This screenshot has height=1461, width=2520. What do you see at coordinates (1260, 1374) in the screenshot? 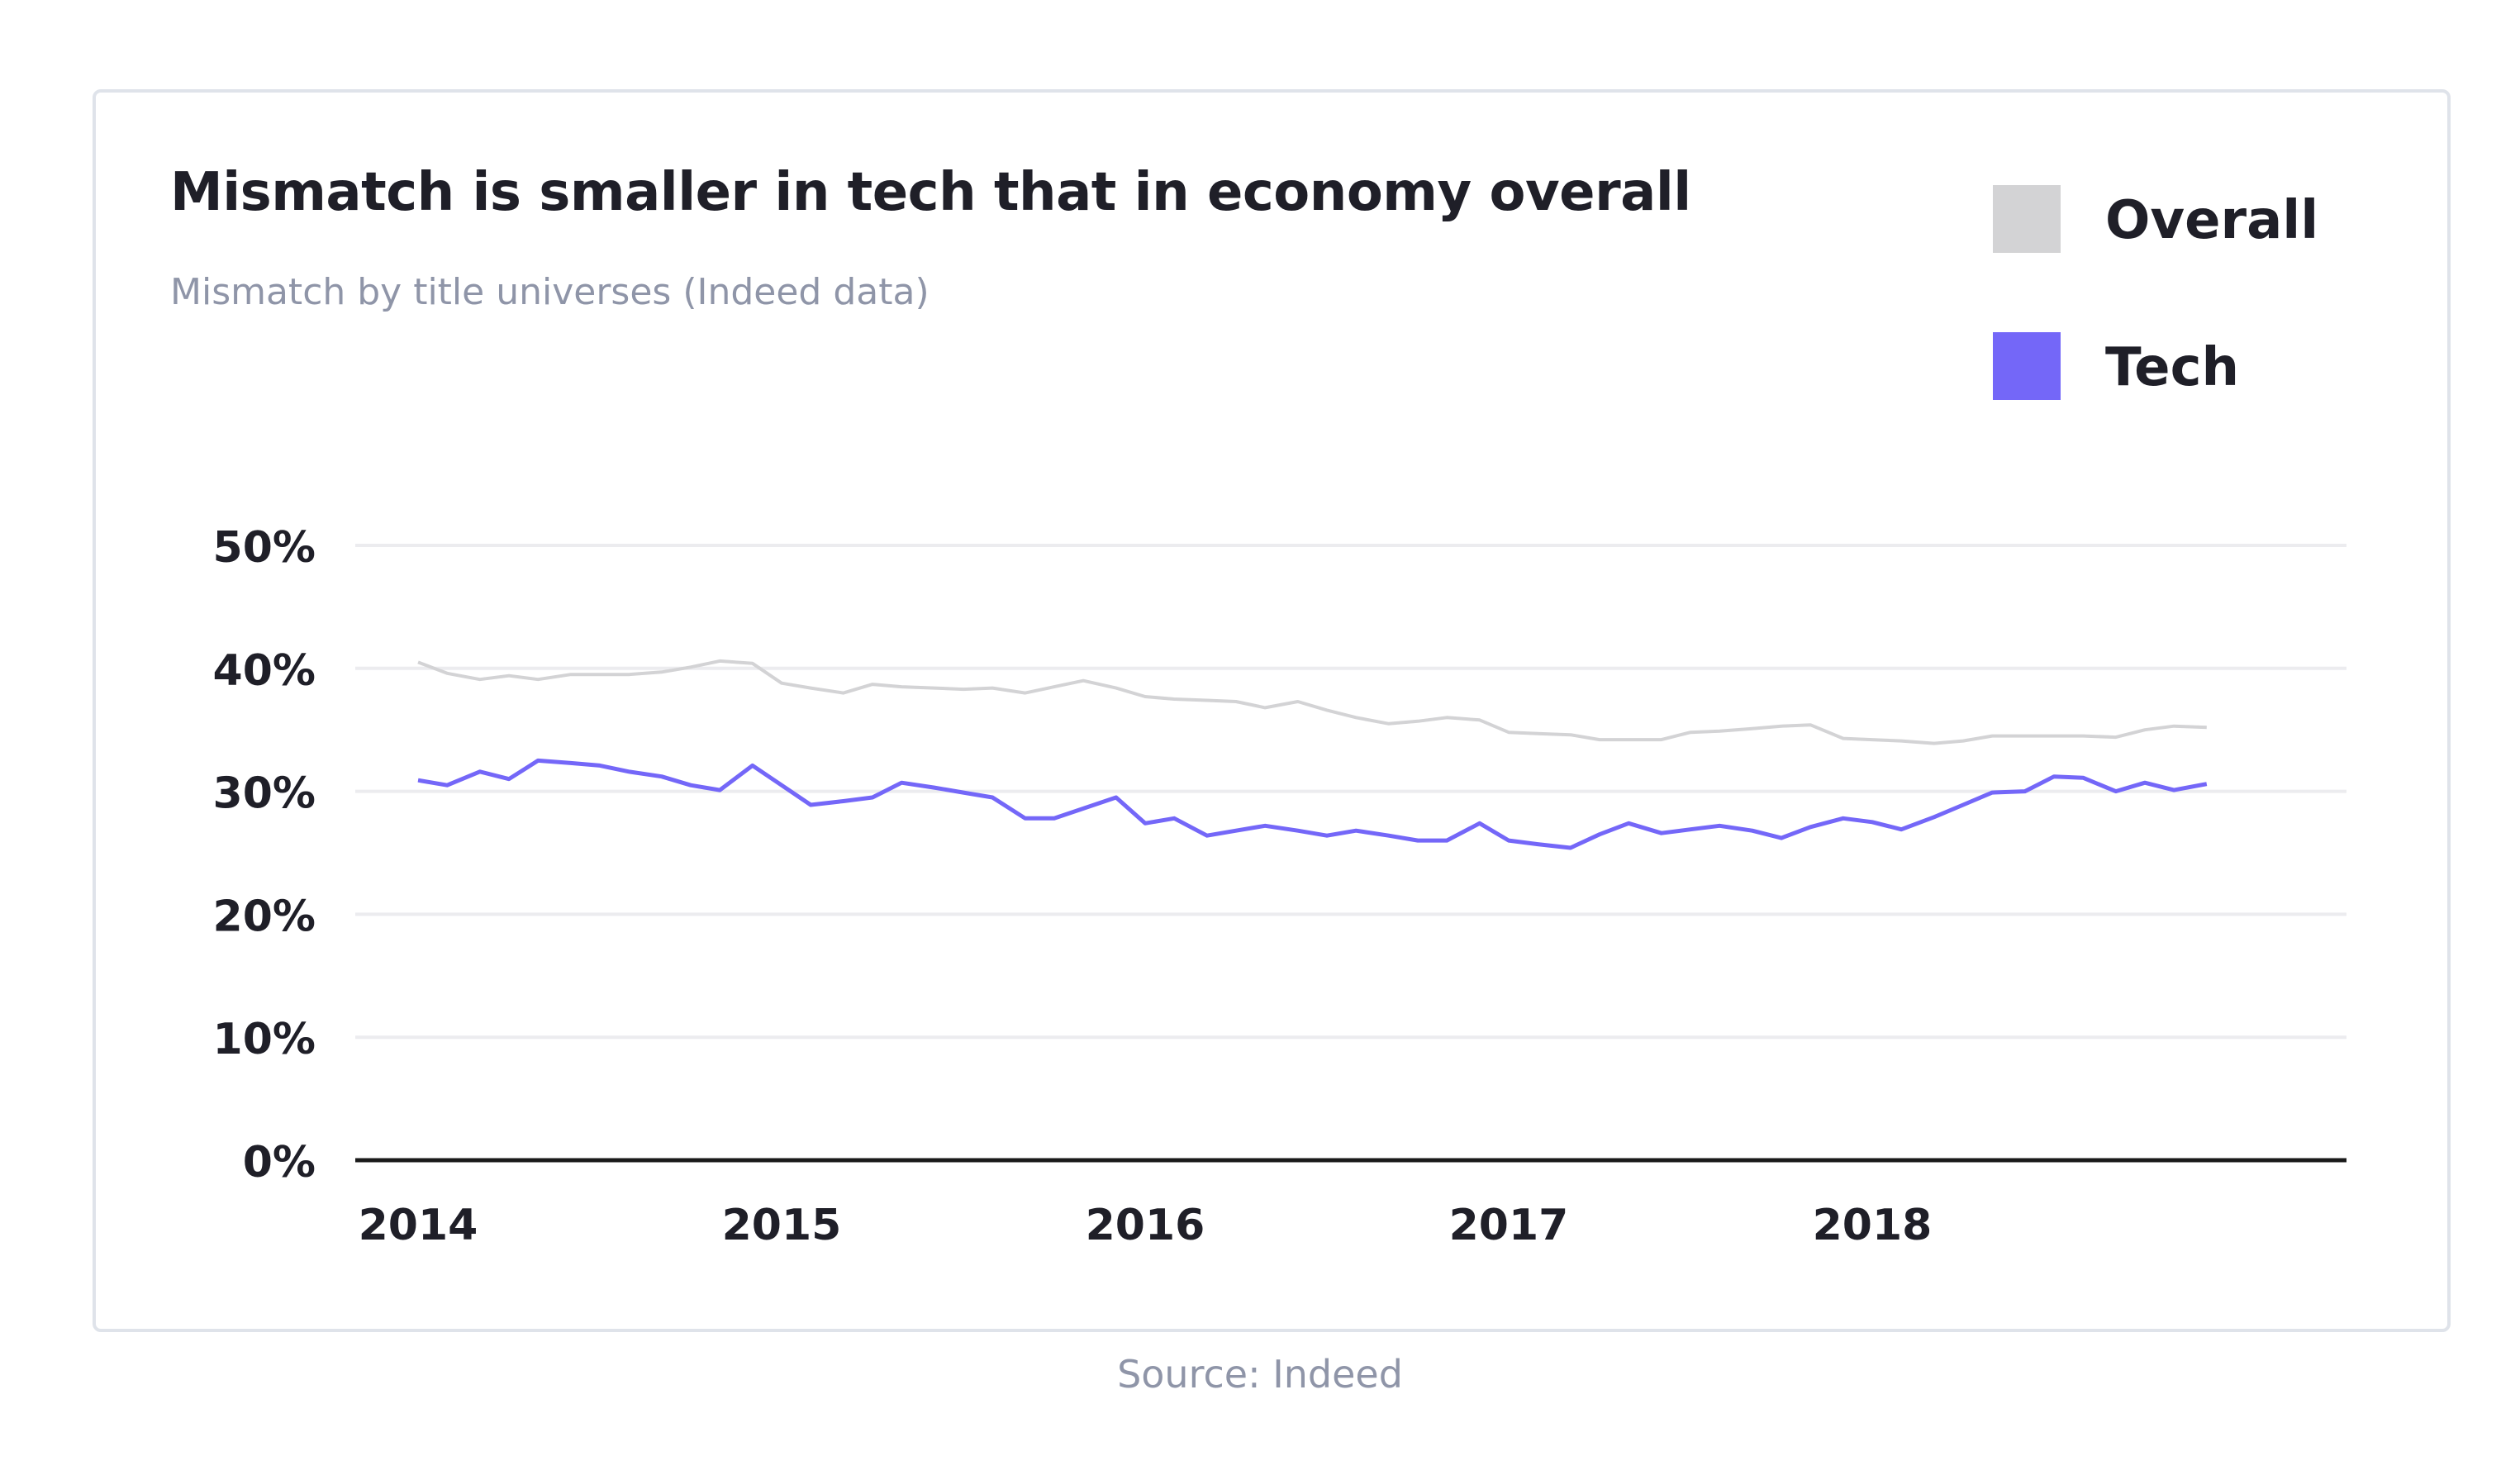
I see `source-note: Source: Indeed` at bounding box center [1260, 1374].